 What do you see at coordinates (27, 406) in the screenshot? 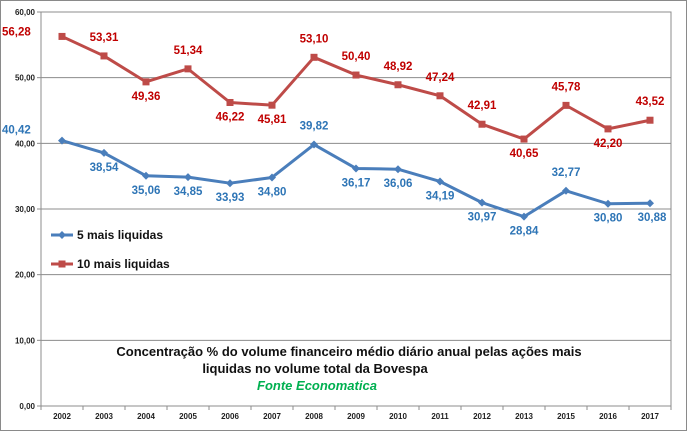
I see `y-tick-label: 0,00` at bounding box center [27, 406].